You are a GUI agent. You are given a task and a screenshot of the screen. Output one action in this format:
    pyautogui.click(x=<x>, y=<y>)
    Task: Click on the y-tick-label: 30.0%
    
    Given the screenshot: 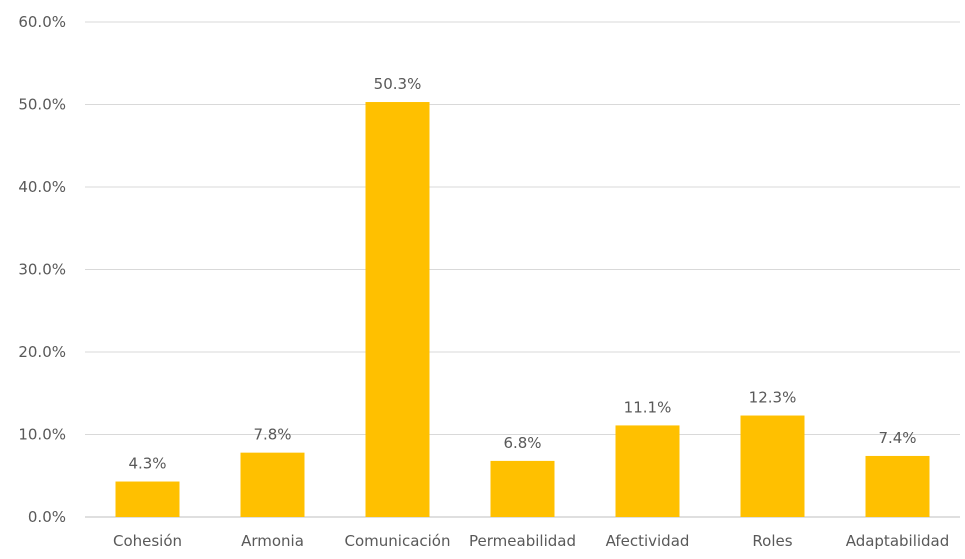 What is the action you would take?
    pyautogui.click(x=42, y=270)
    